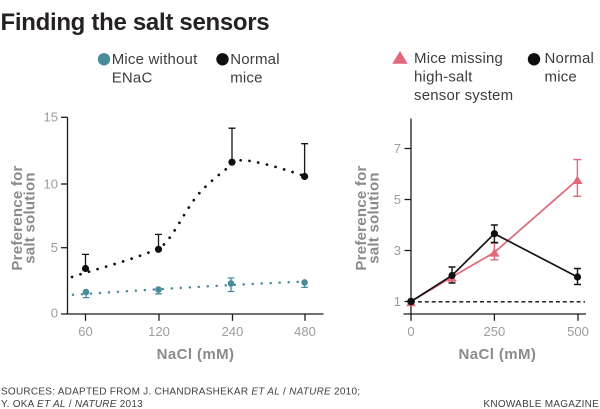 The image size is (600, 409). I want to click on svg-text: Finding the salt sensors, so click(135, 22).